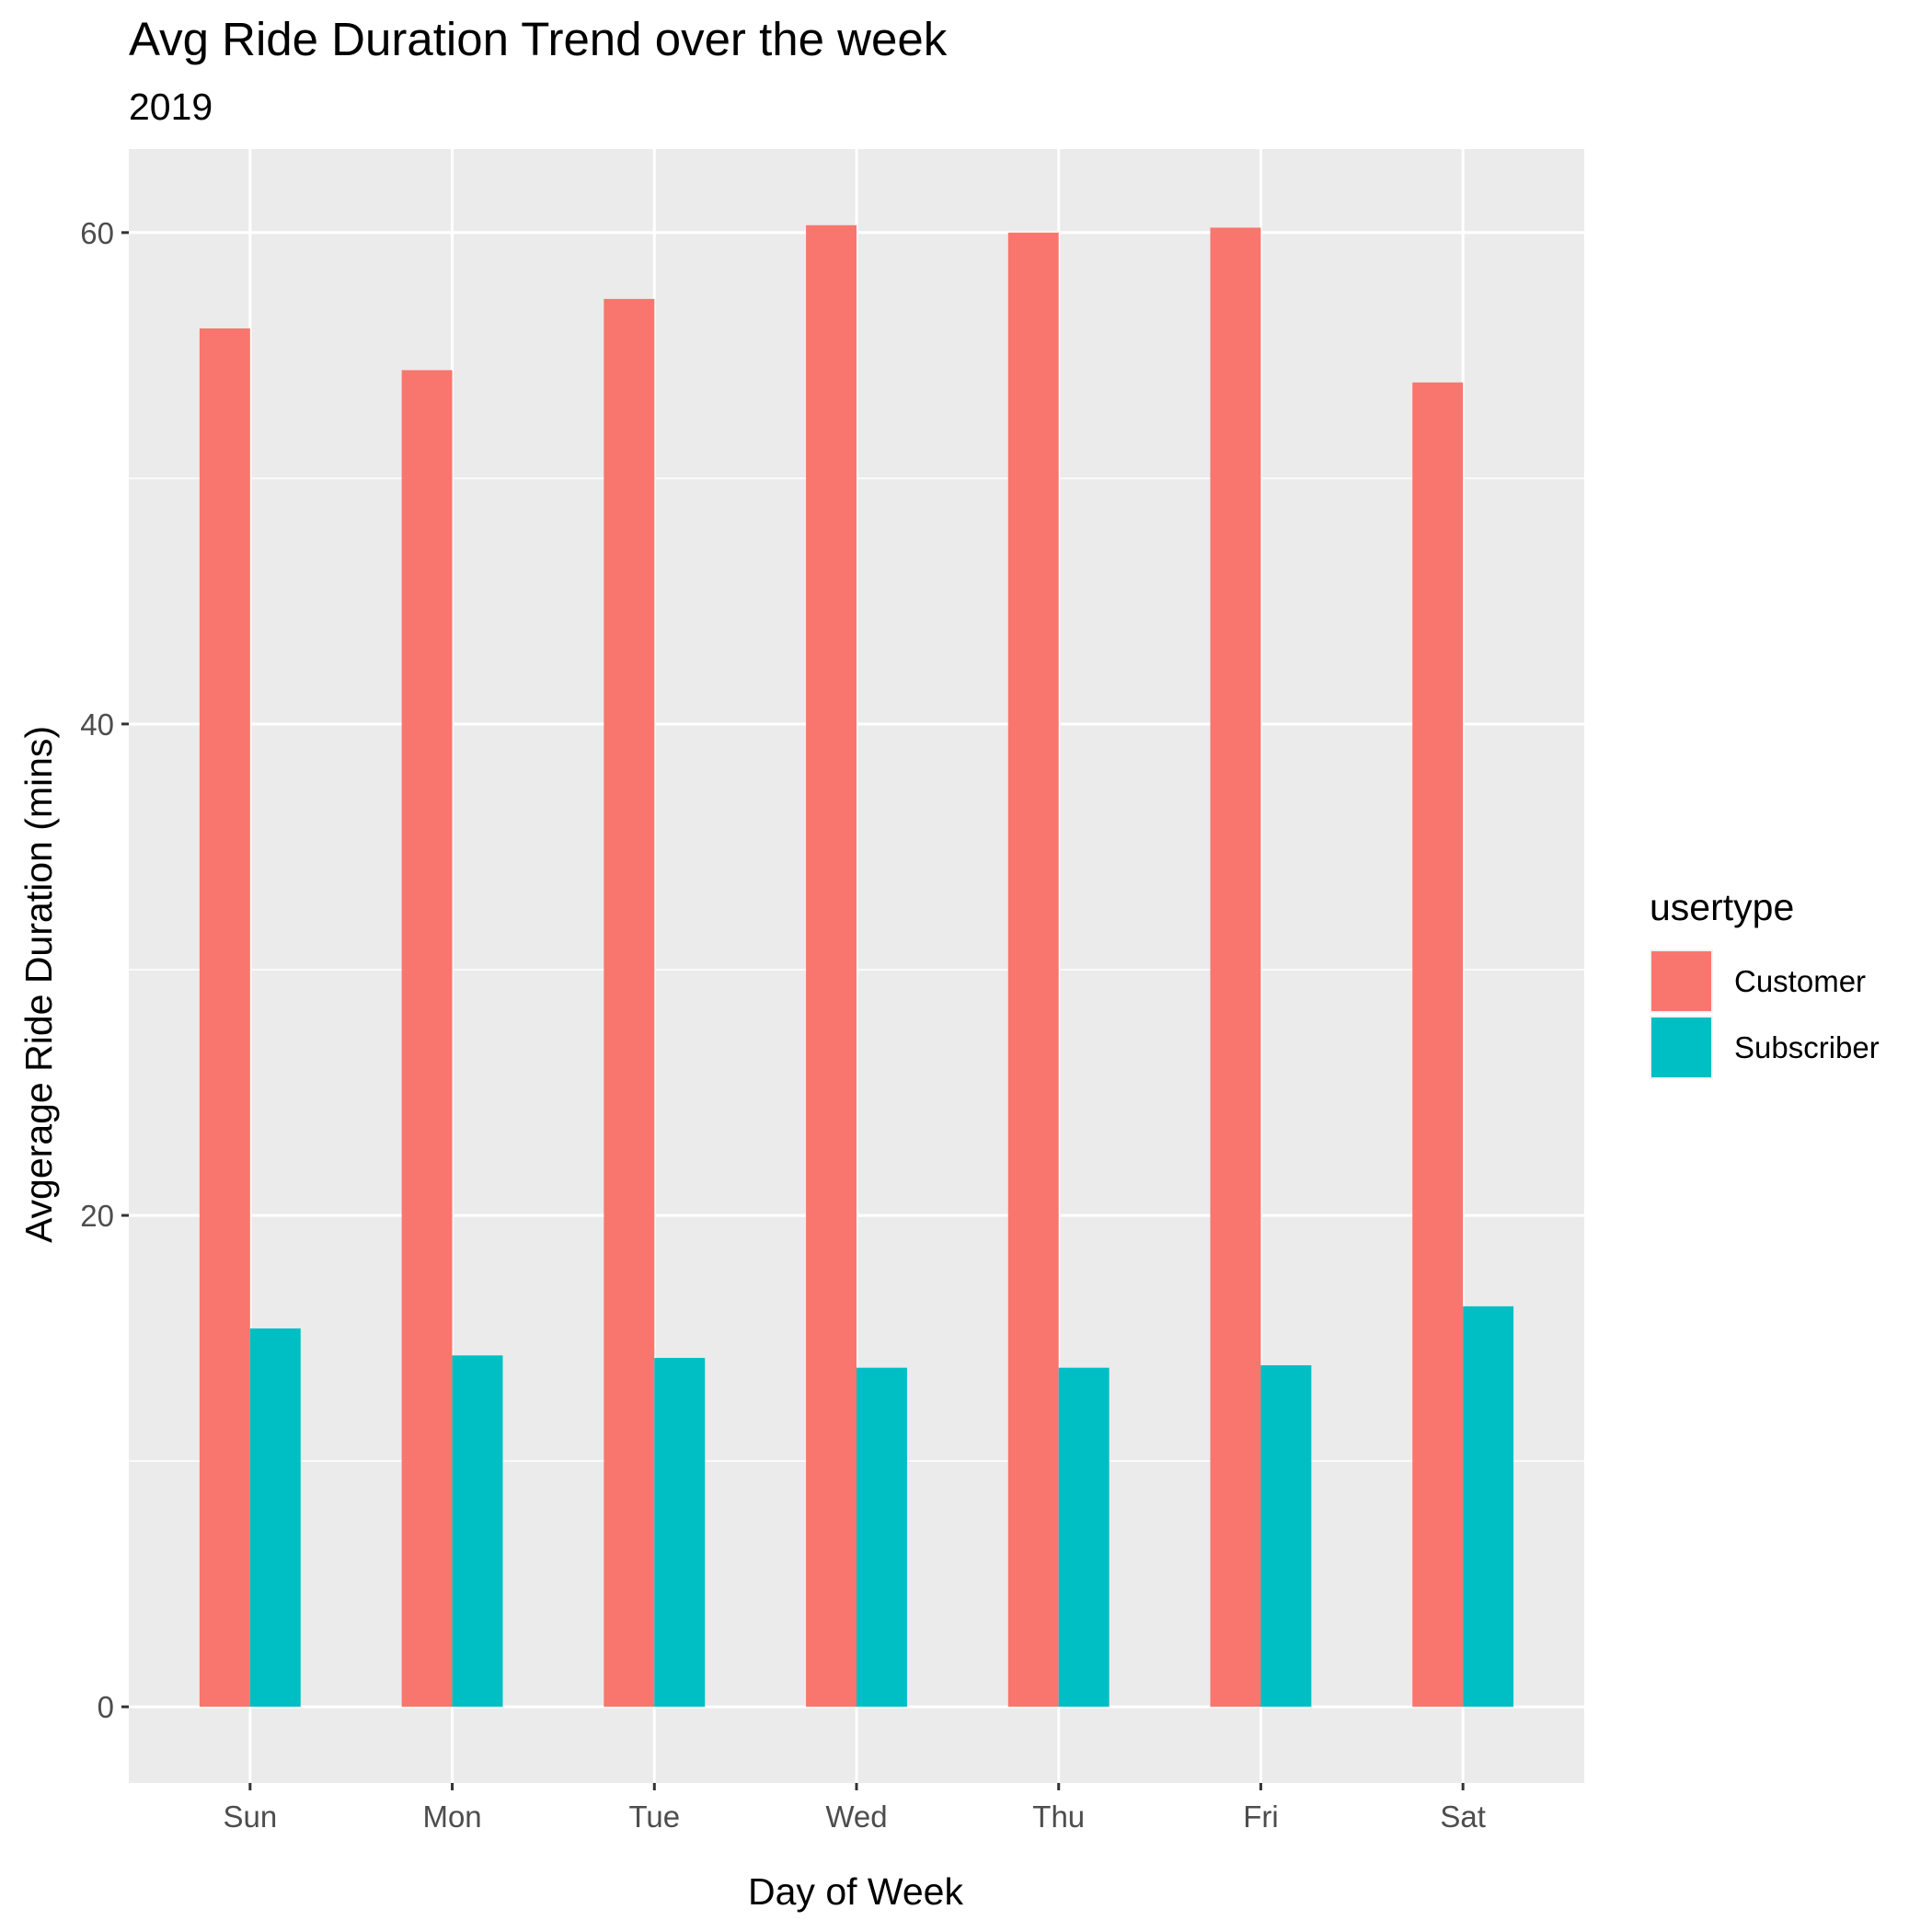 The image size is (1932, 1932). I want to click on bar-subscriber-tue, so click(680, 1532).